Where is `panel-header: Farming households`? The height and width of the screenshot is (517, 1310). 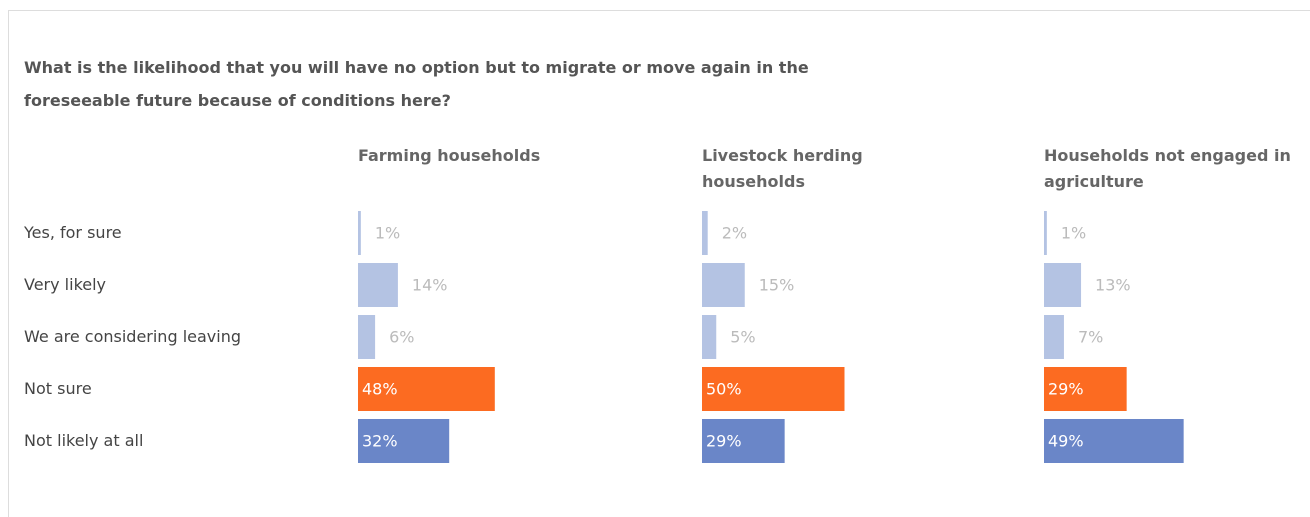
panel-header: Farming households is located at coordinates (449, 155).